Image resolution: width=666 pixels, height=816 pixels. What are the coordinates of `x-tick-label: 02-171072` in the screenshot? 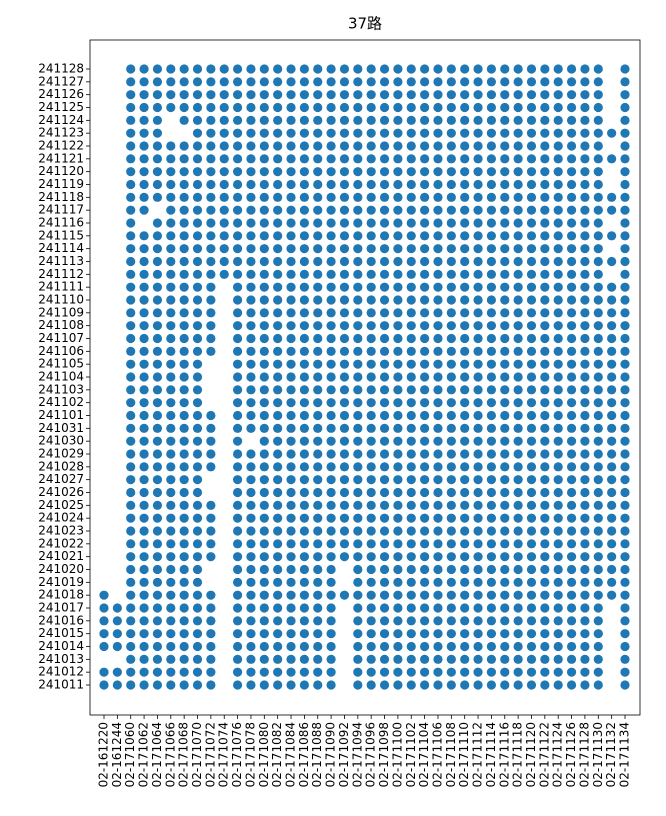 It's located at (210, 754).